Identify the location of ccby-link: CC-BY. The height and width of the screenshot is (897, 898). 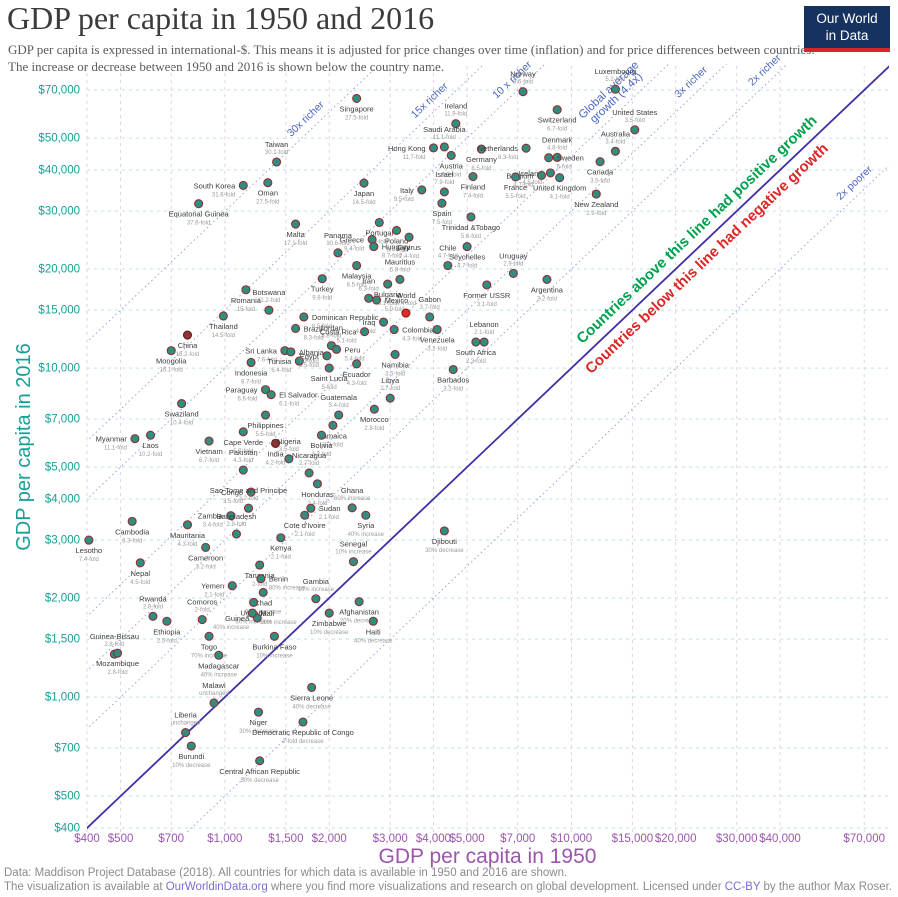
(742, 887).